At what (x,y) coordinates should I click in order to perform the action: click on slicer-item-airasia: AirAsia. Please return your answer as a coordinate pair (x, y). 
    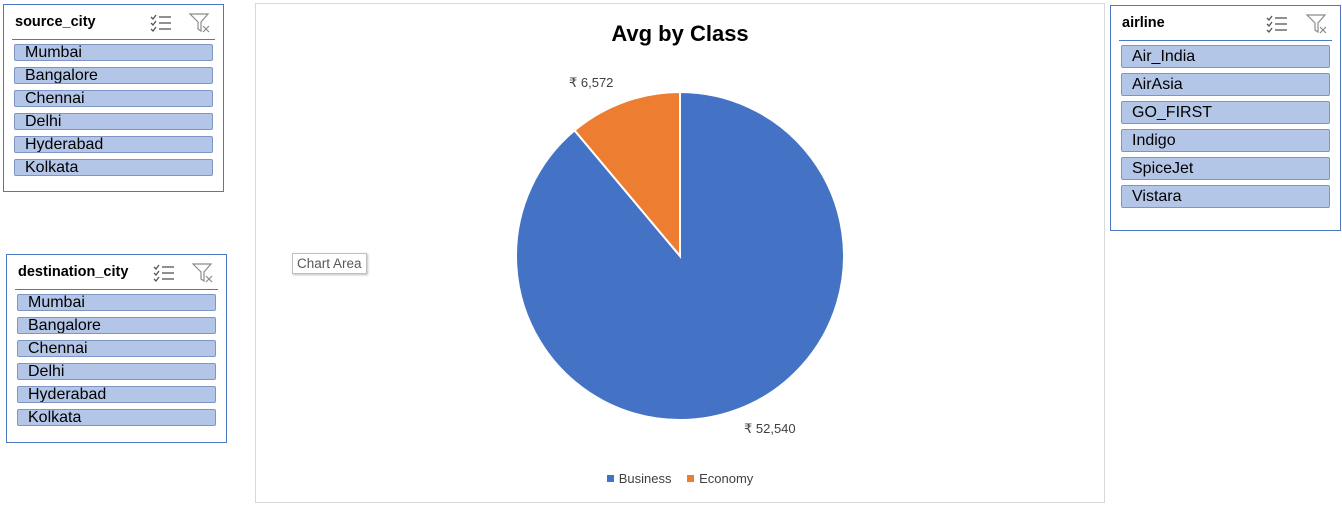
    Looking at the image, I should click on (1225, 84).